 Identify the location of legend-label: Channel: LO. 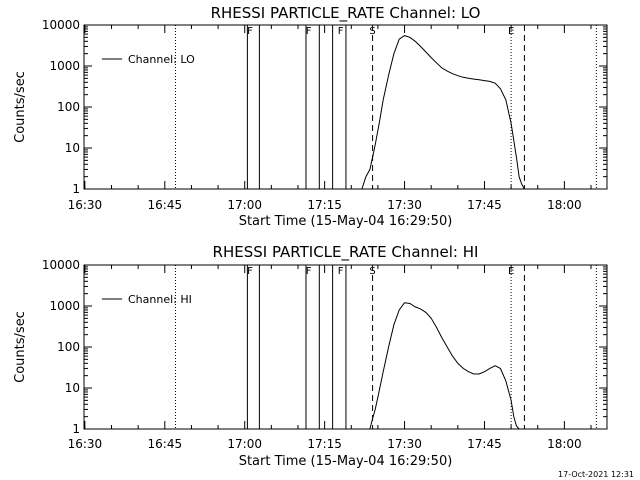
(161, 59).